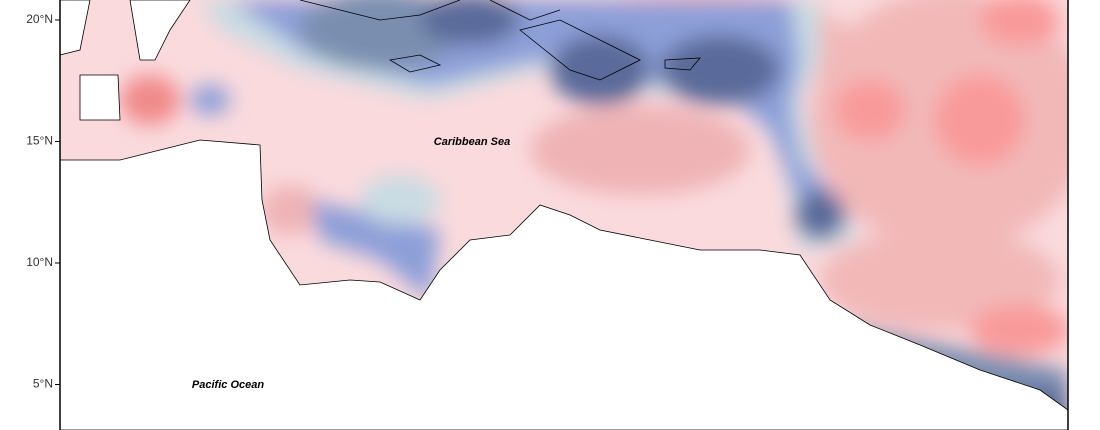  I want to click on ocean-label: Pacific Ocean, so click(228, 385).